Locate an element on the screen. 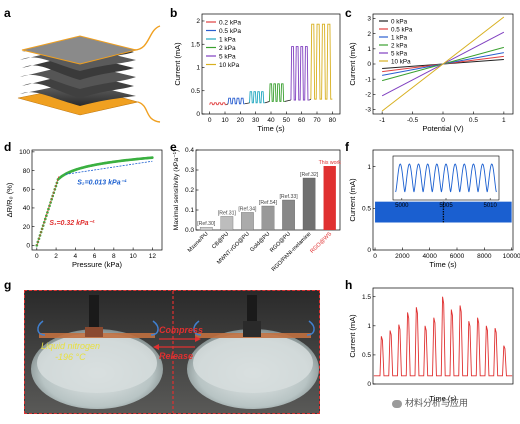 This screenshot has height=424, width=520. inset-signal-trace is located at coordinates (446, 178).